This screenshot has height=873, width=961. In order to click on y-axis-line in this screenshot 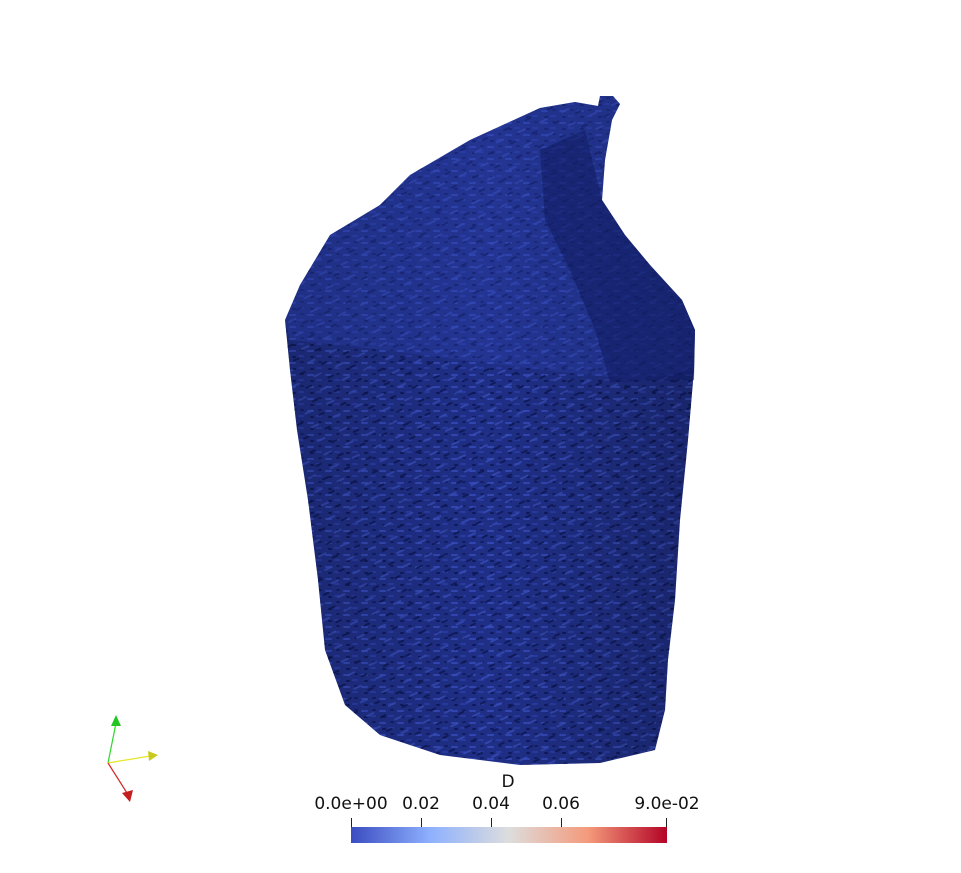, I will do `click(129, 759)`.